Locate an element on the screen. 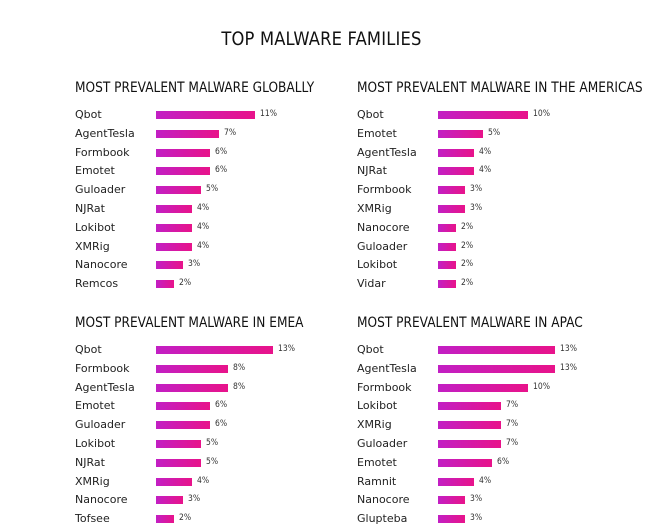  bar-row: AgentTesla 8% is located at coordinates (225, 388).